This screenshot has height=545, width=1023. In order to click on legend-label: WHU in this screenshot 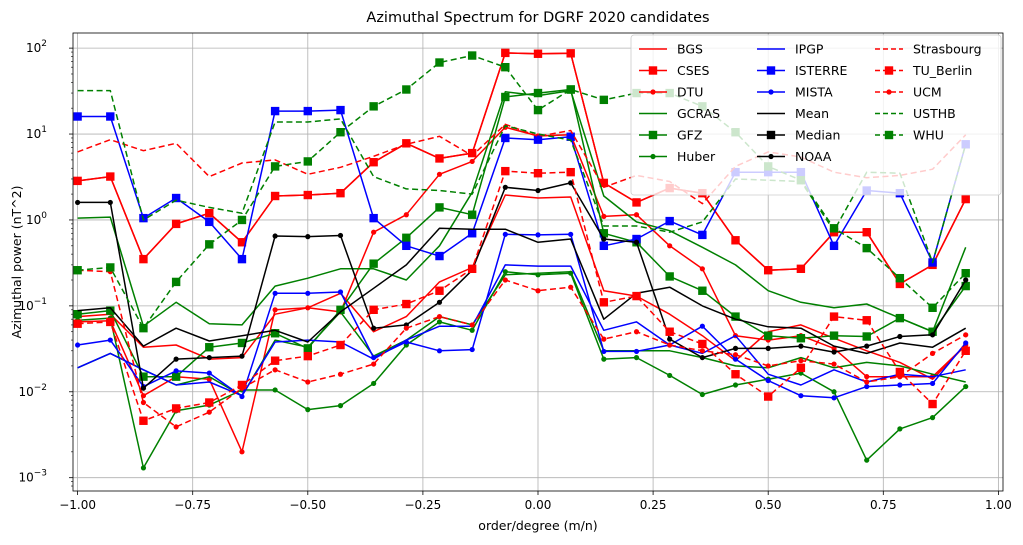, I will do `click(928, 135)`.